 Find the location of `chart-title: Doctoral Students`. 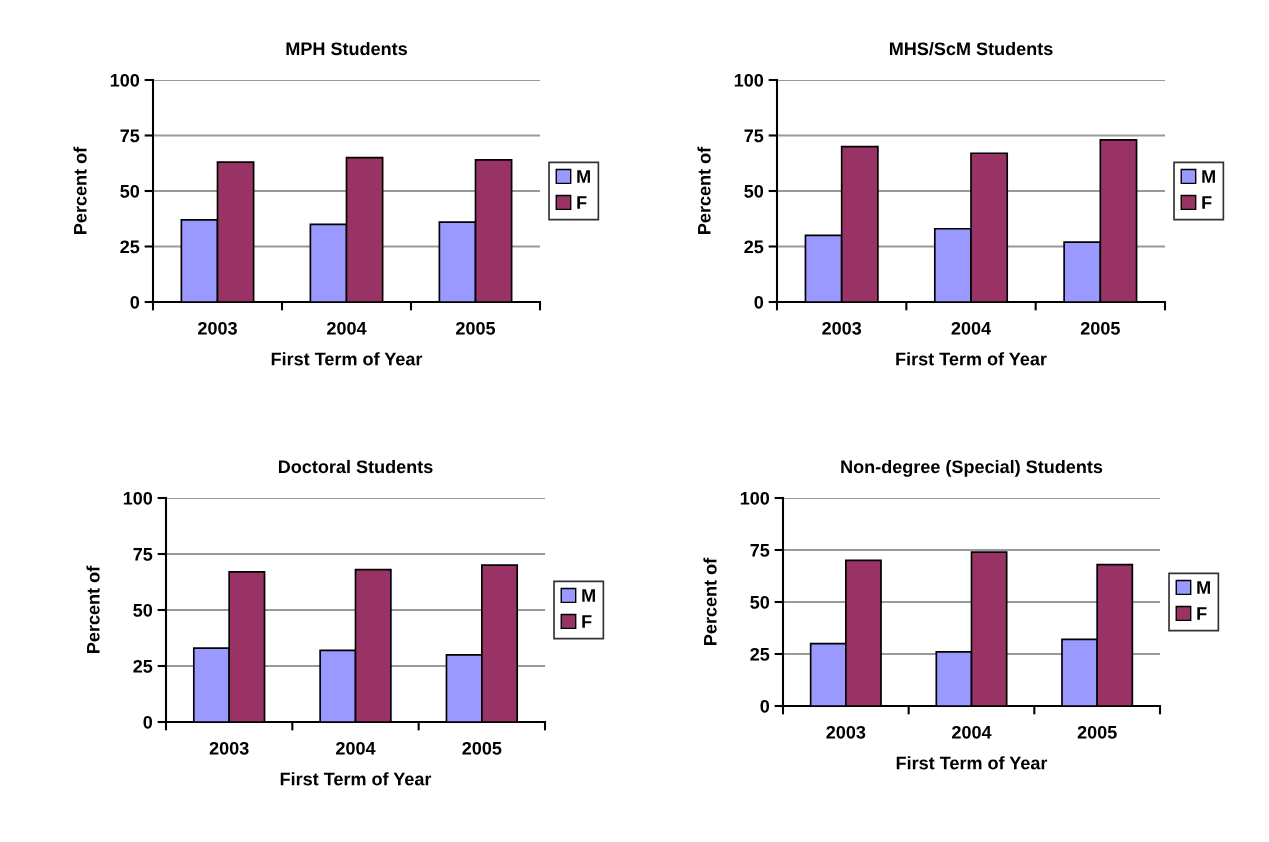

chart-title: Doctoral Students is located at coordinates (355, 466).